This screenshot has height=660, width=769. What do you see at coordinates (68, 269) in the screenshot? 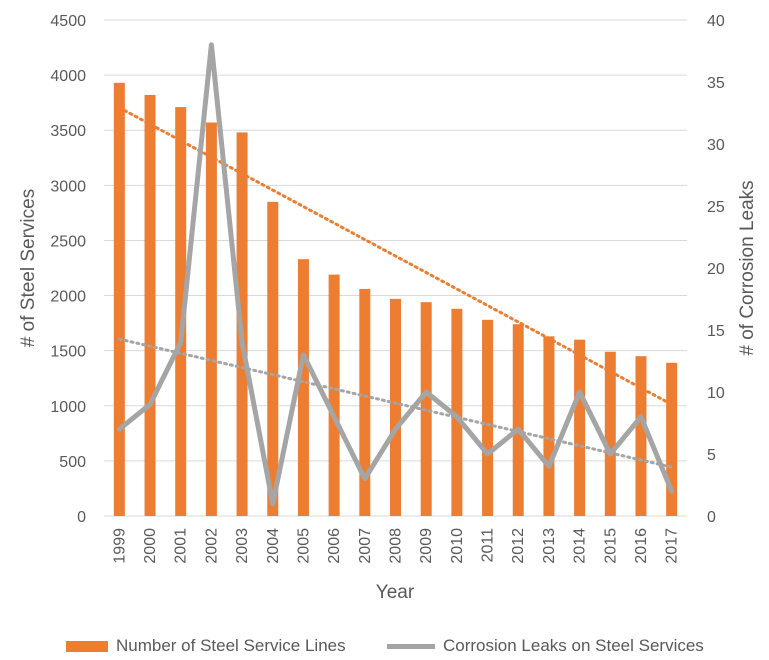
I see `y-axis-left-ticks: 0 500 1000 1500 2000 2500 3000 3500 4000 4500` at bounding box center [68, 269].